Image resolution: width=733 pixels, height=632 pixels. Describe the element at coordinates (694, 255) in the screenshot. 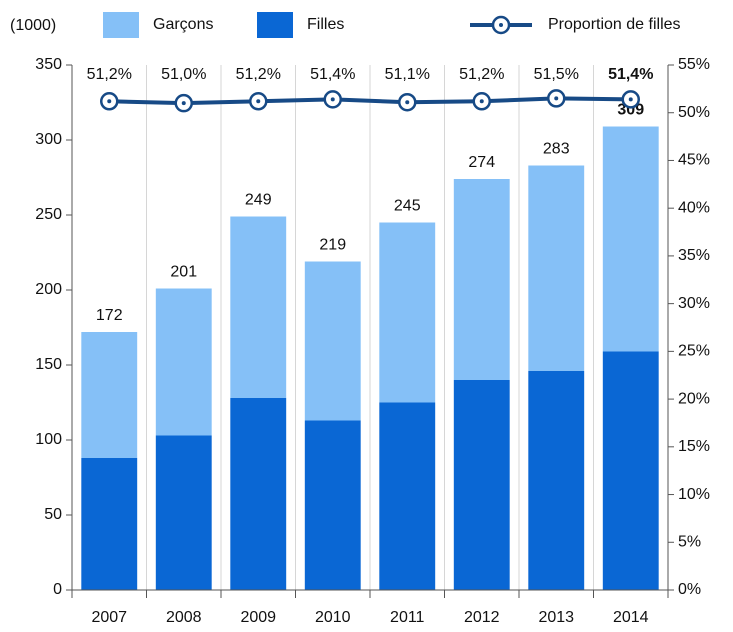

I see `y2-tick-label: 35%` at that location.